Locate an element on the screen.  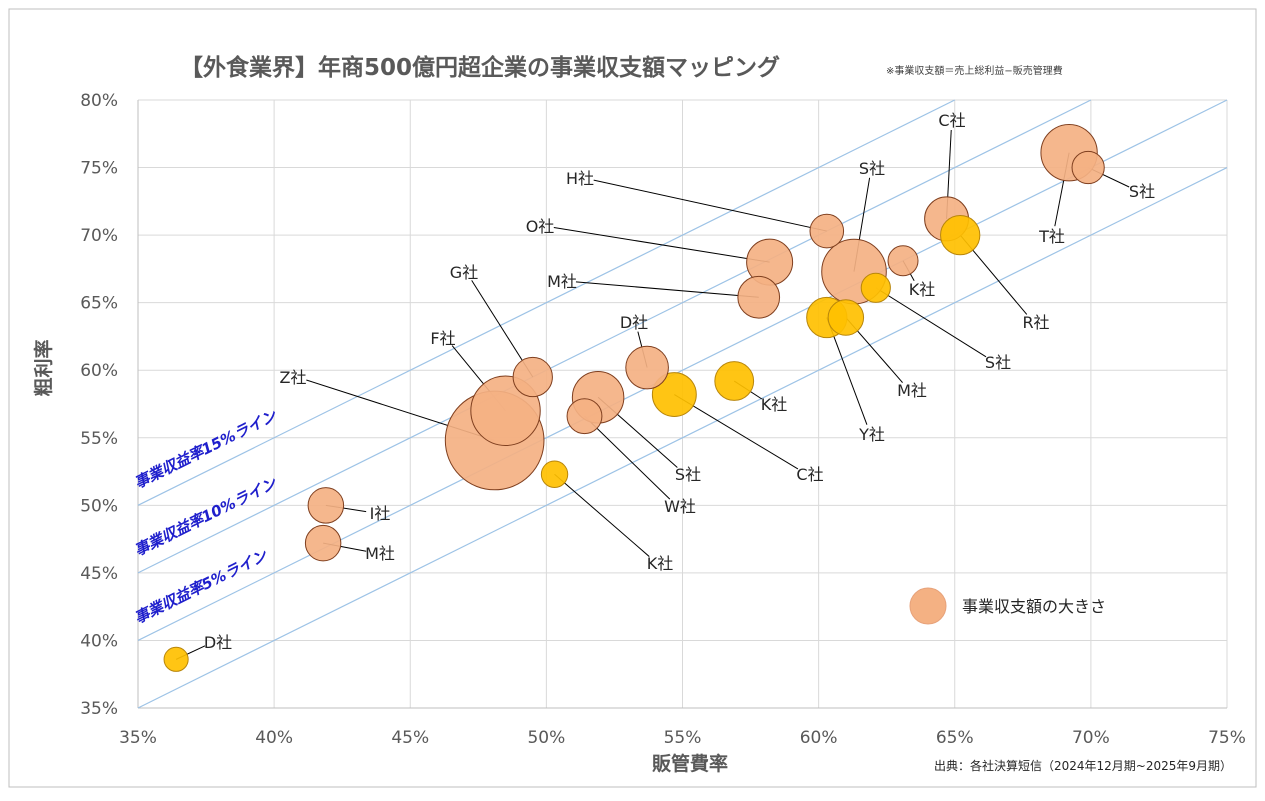
point-label: T社 is located at coordinates (1051, 236).